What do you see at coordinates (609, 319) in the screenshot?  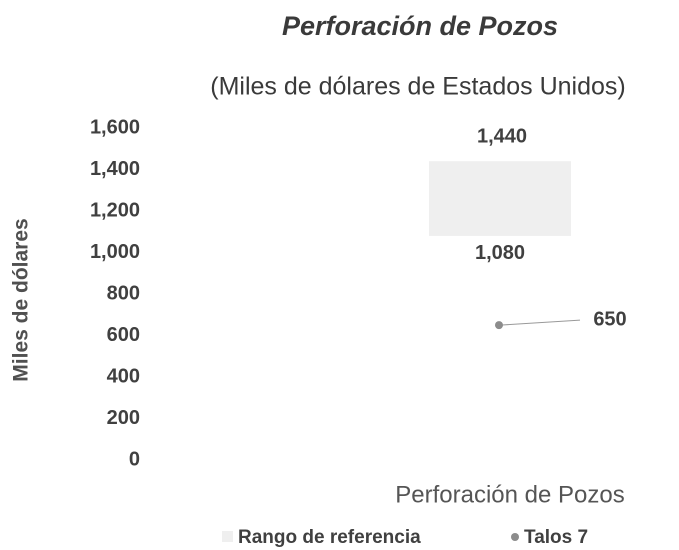 I see `data-label: 650` at bounding box center [609, 319].